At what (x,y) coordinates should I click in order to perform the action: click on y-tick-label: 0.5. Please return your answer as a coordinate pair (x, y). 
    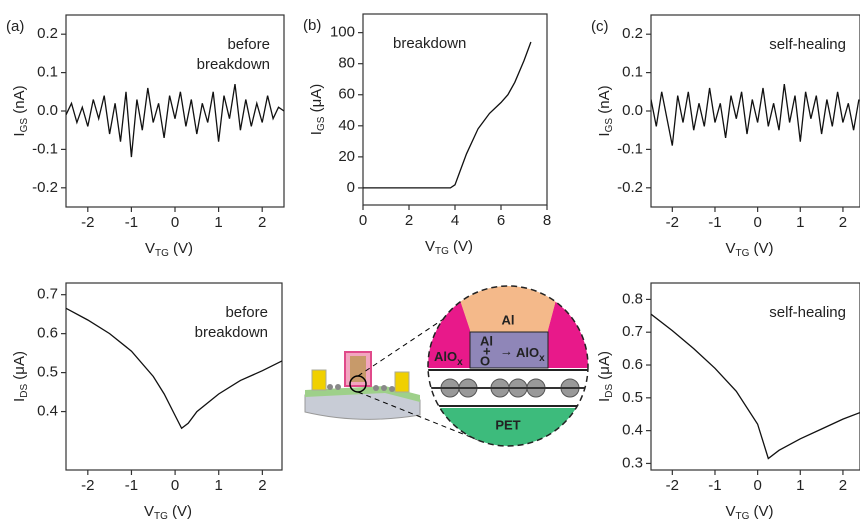
    Looking at the image, I should click on (47, 372).